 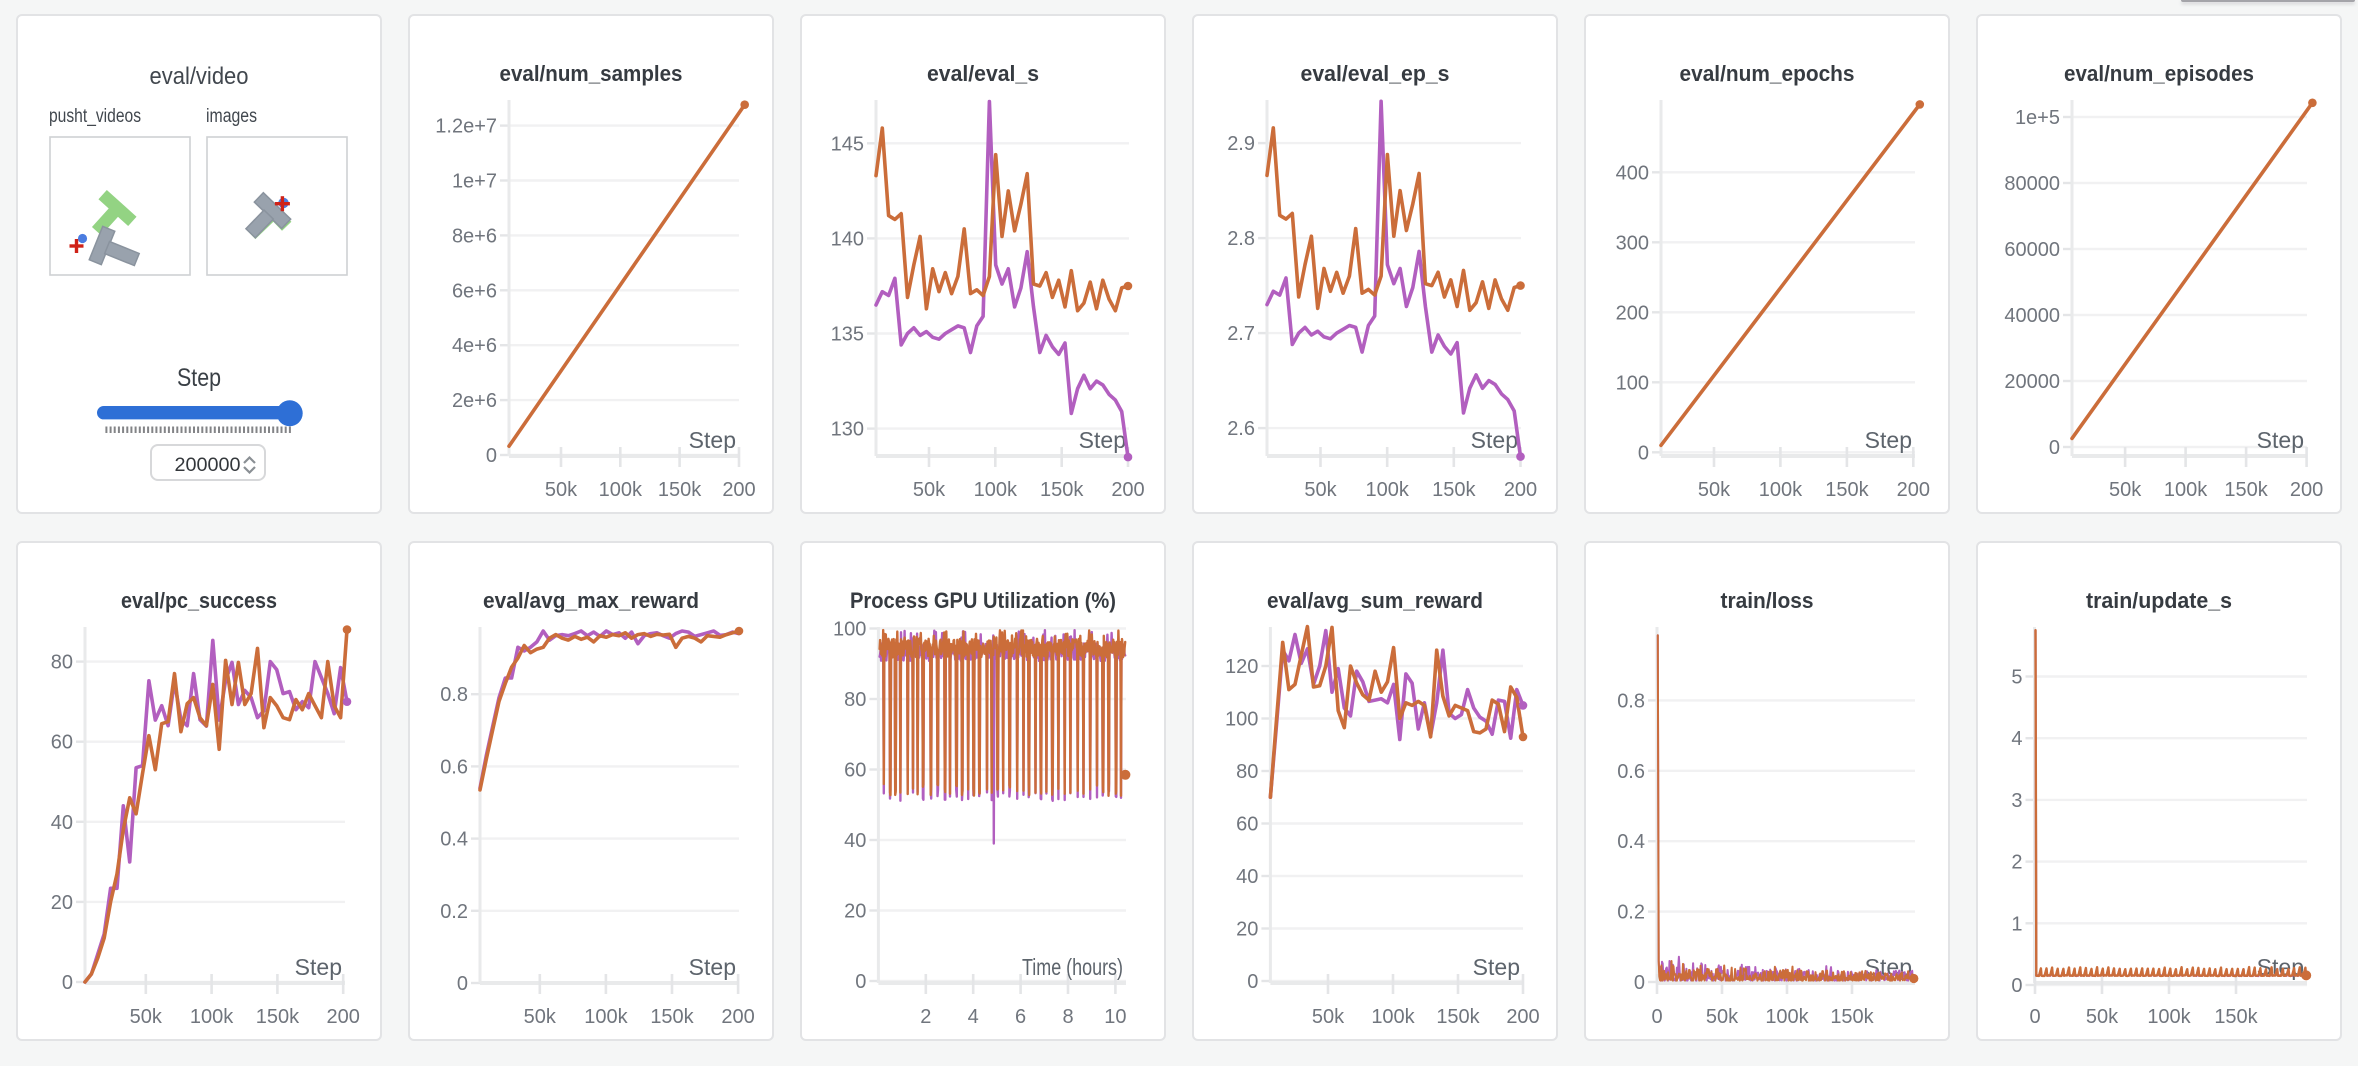 What do you see at coordinates (2032, 250) in the screenshot?
I see `svg-text: 60000` at bounding box center [2032, 250].